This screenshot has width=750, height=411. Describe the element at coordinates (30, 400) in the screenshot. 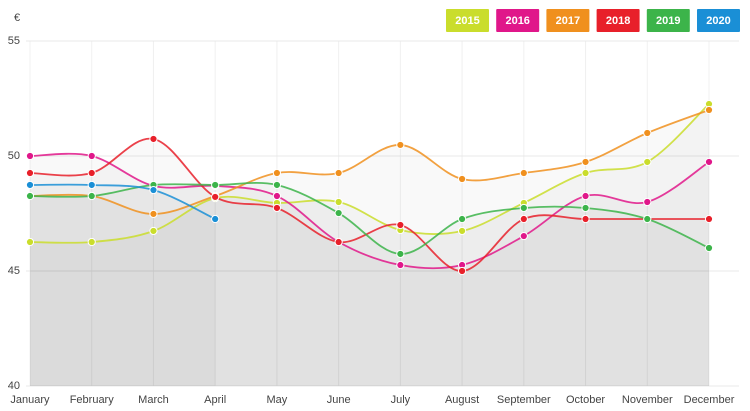

I see `x-tick-label: January` at that location.